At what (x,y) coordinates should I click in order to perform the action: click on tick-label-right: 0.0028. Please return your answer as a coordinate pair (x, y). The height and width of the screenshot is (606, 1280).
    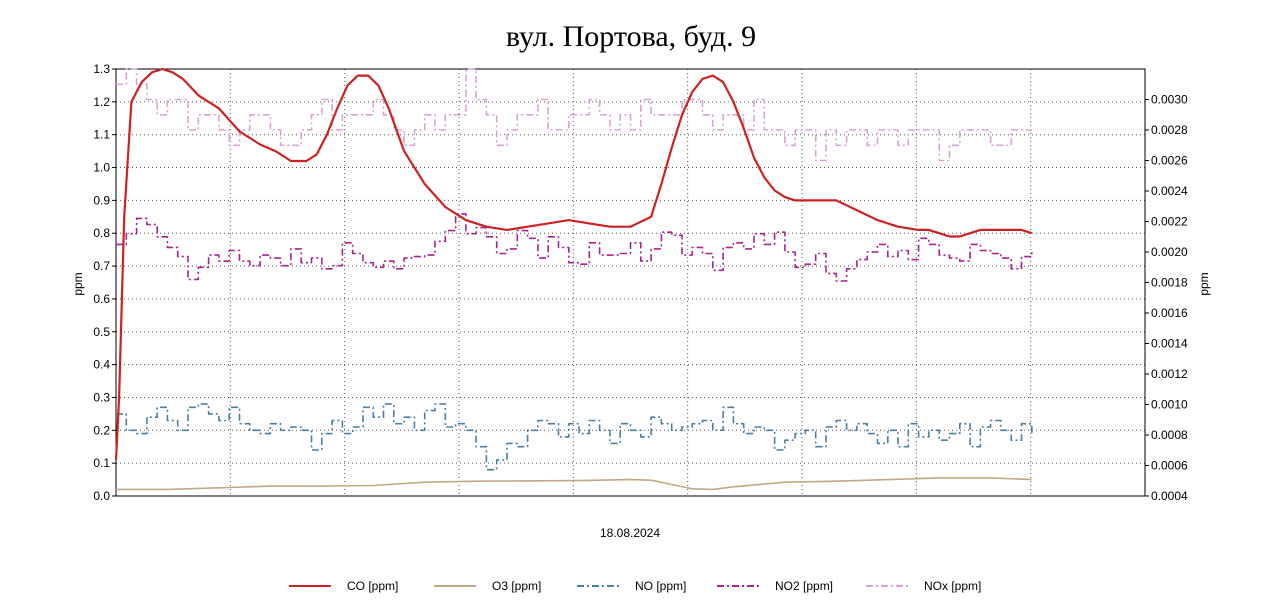
    Looking at the image, I should click on (1169, 130).